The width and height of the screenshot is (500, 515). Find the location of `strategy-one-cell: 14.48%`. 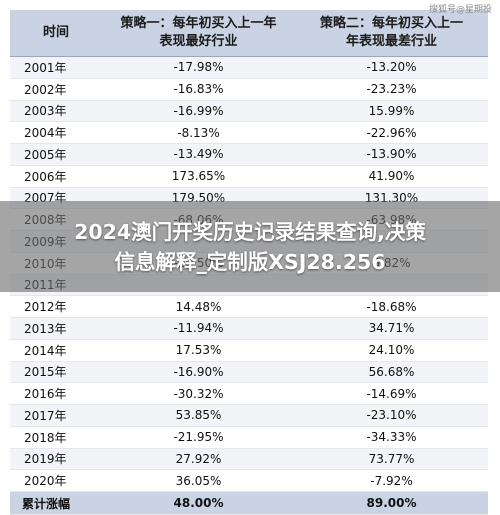

strategy-one-cell: 14.48% is located at coordinates (198, 306).